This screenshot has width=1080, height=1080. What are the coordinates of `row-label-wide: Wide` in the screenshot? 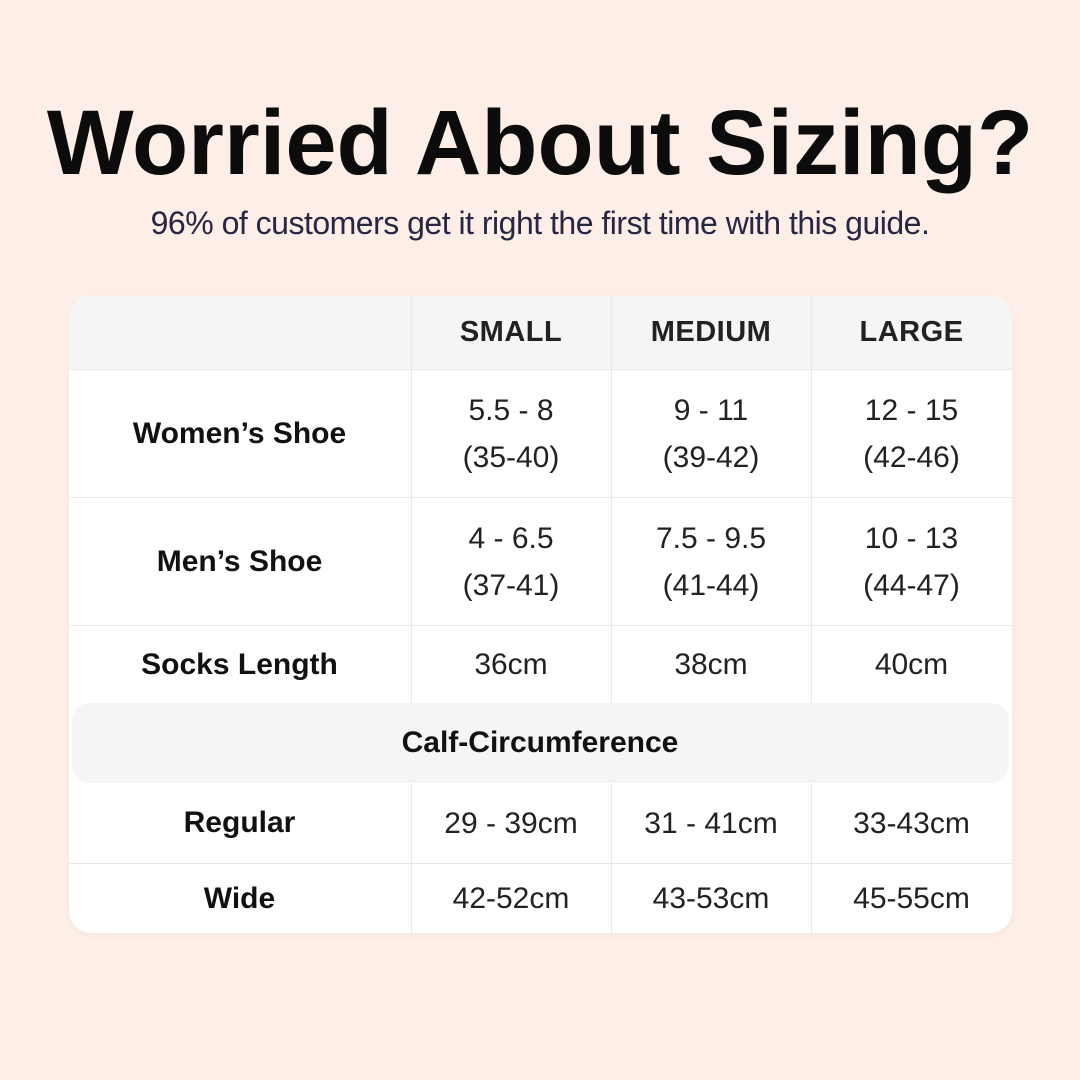 It's located at (240, 899).